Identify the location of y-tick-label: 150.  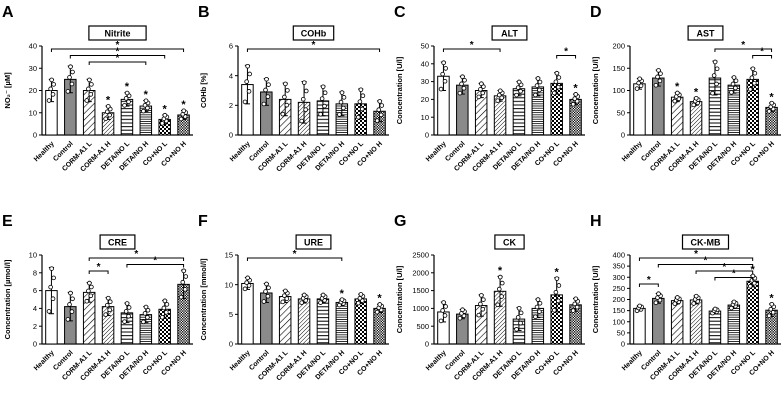
(618, 68).